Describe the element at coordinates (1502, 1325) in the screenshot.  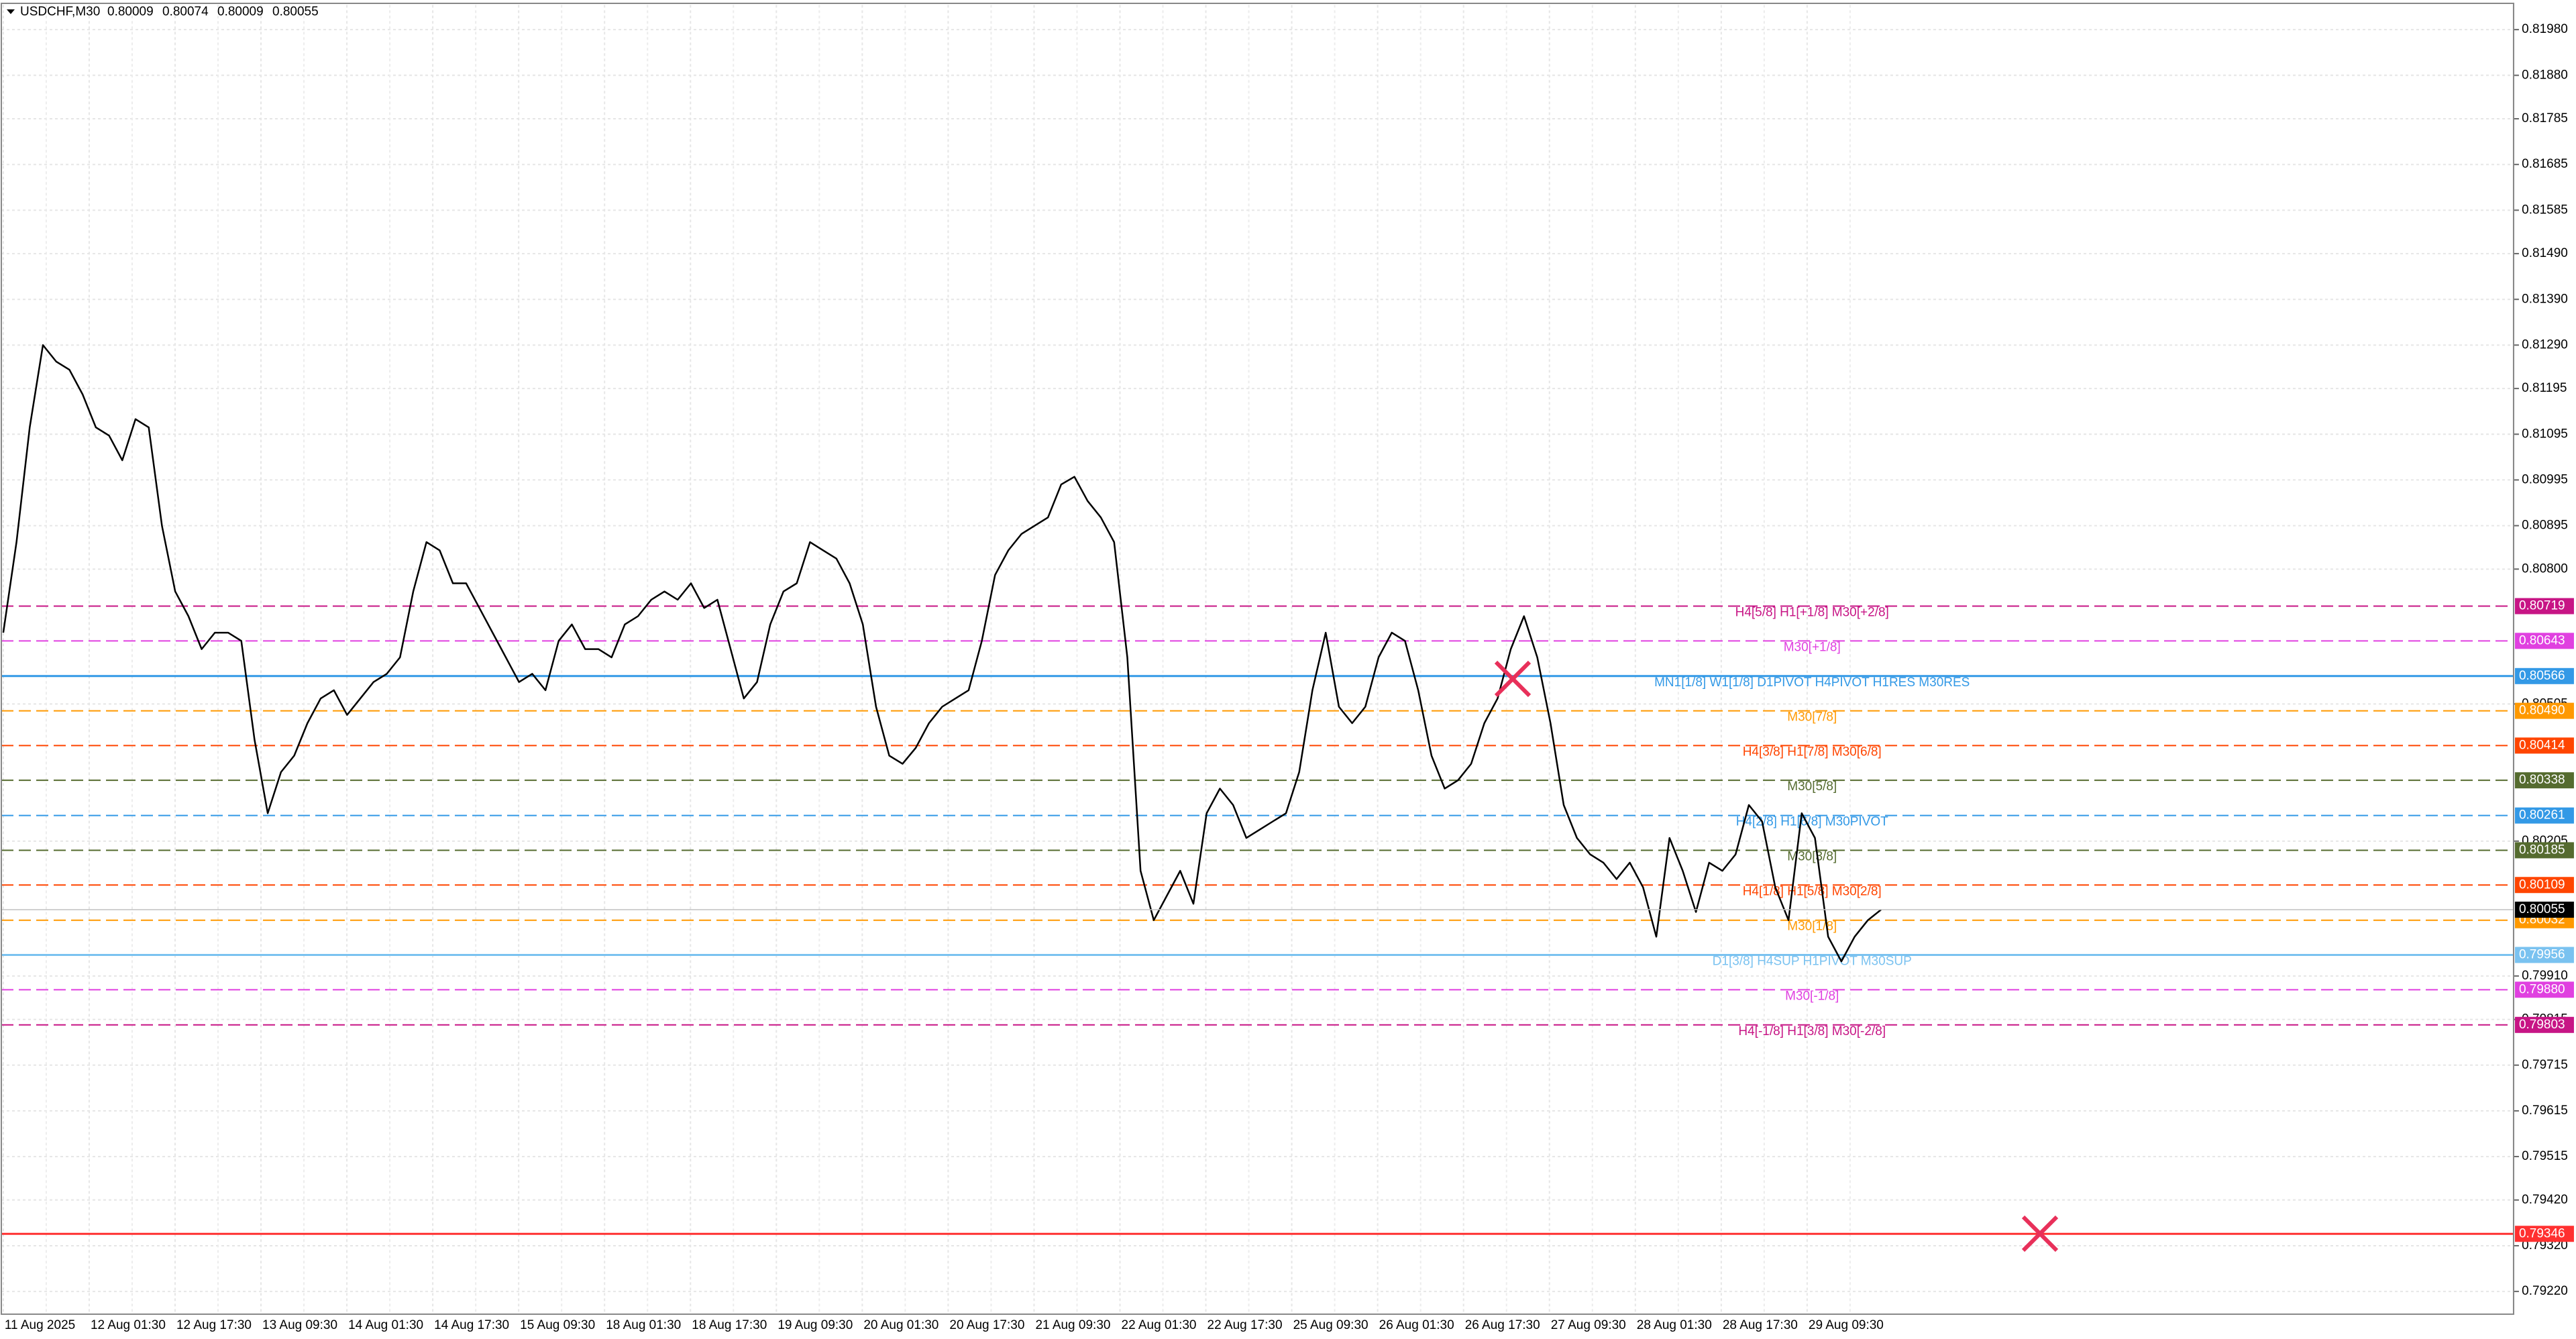
I see `x-tick-label: 26 Aug 17:30` at that location.